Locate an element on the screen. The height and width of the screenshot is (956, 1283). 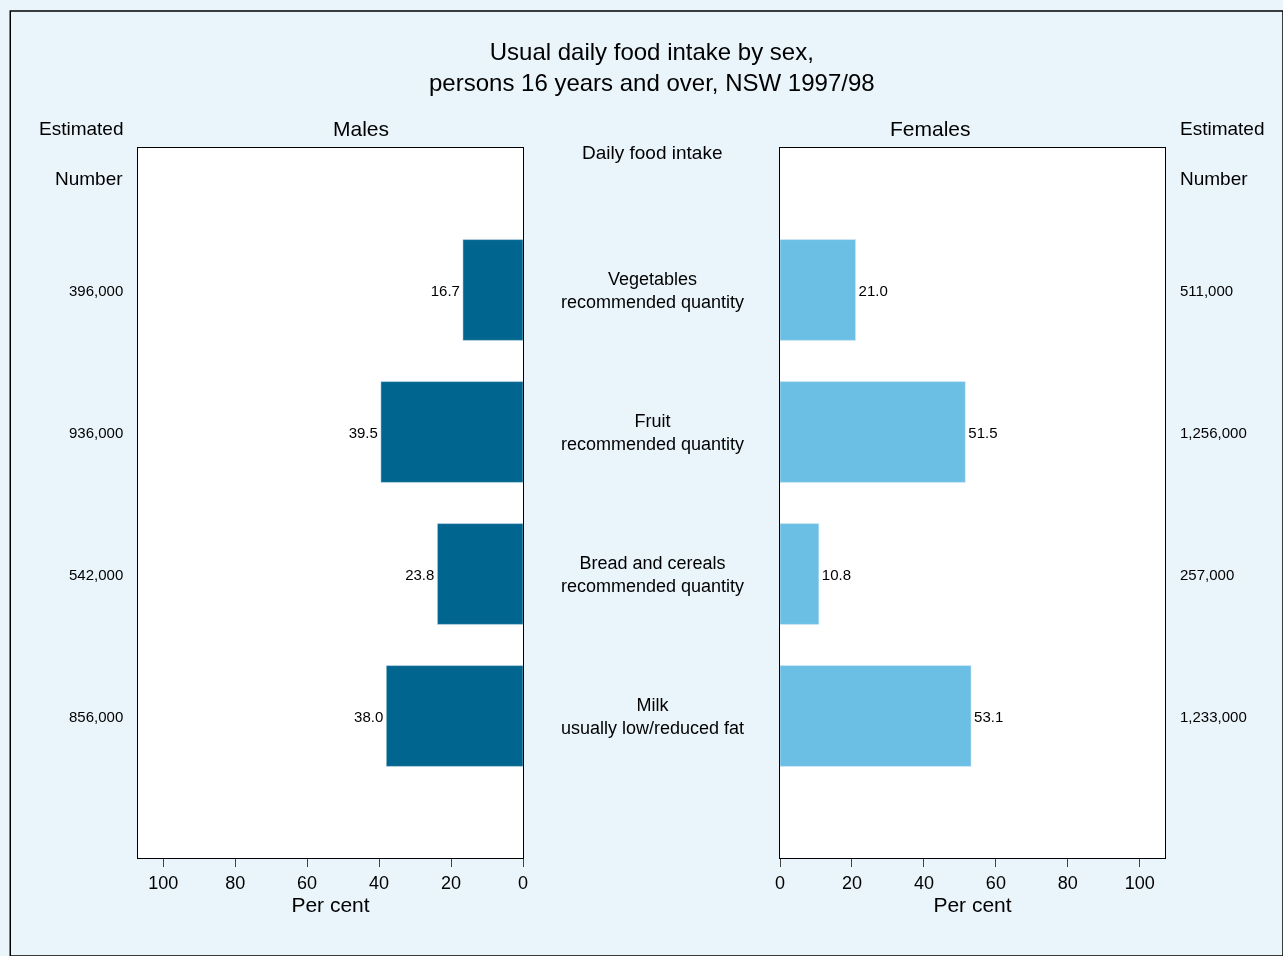
y-tick-label: Vegetables recommended quantity is located at coordinates (653, 291).